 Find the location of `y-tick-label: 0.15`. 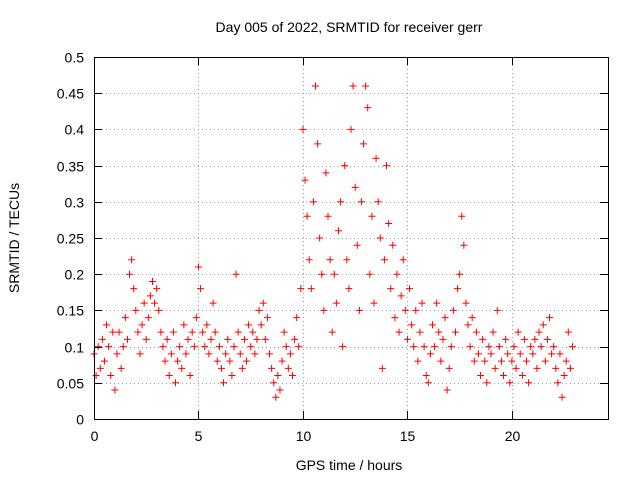

y-tick-label: 0.15 is located at coordinates (70, 311).